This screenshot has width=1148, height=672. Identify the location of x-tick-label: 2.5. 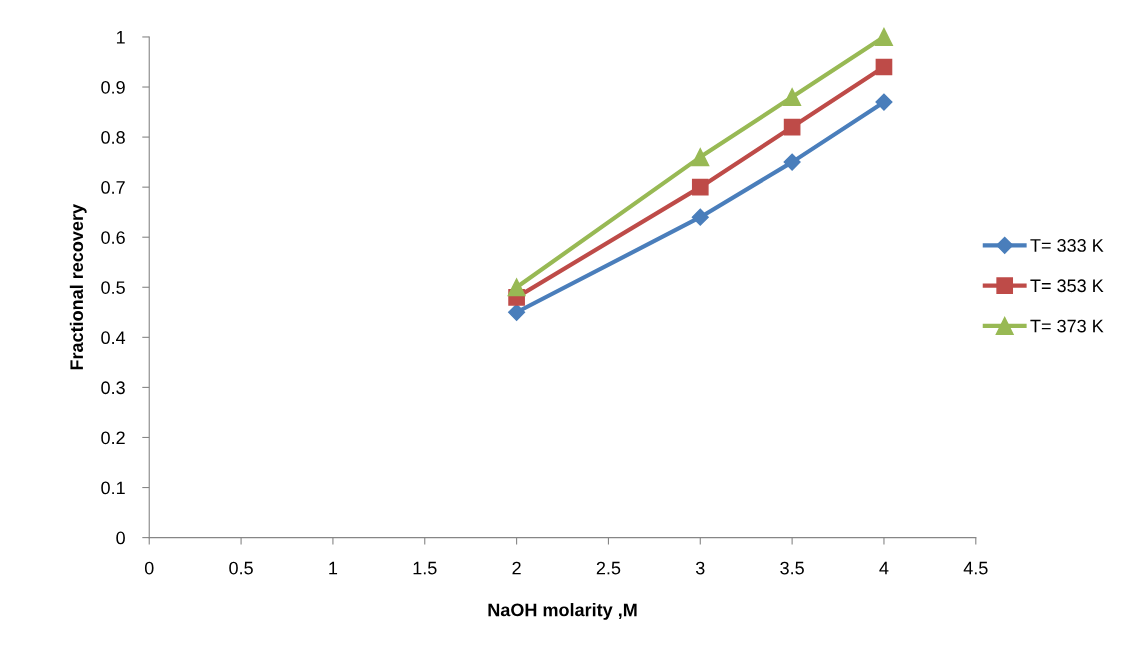
(608, 568).